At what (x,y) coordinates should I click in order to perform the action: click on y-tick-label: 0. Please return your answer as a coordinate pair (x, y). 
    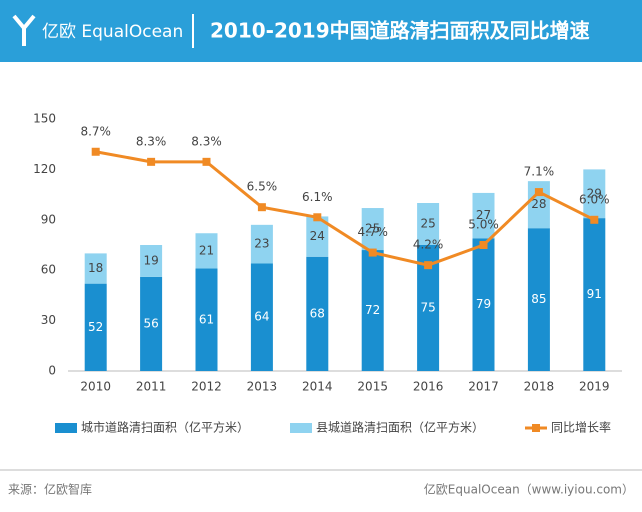
    Looking at the image, I should click on (52, 371).